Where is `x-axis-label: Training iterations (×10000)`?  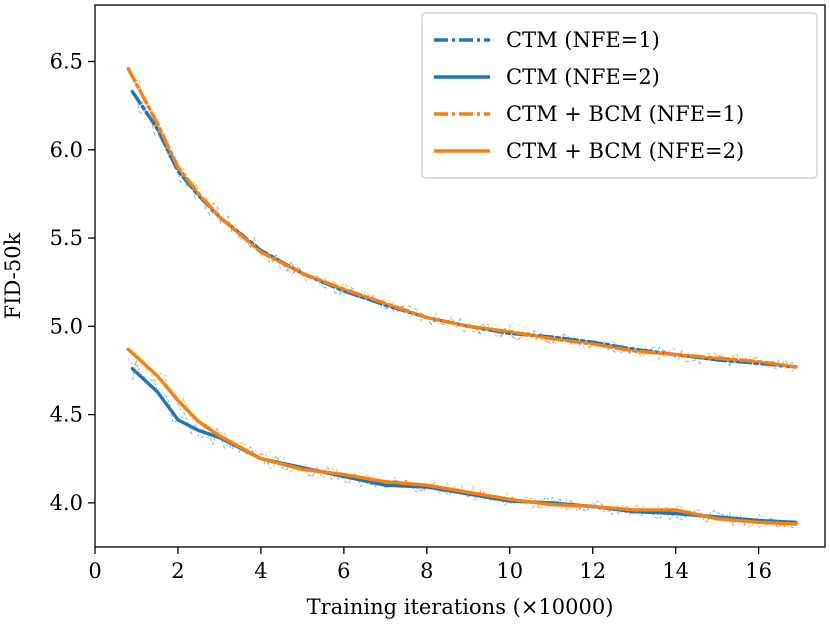
x-axis-label: Training iterations (×10000) is located at coordinates (460, 607).